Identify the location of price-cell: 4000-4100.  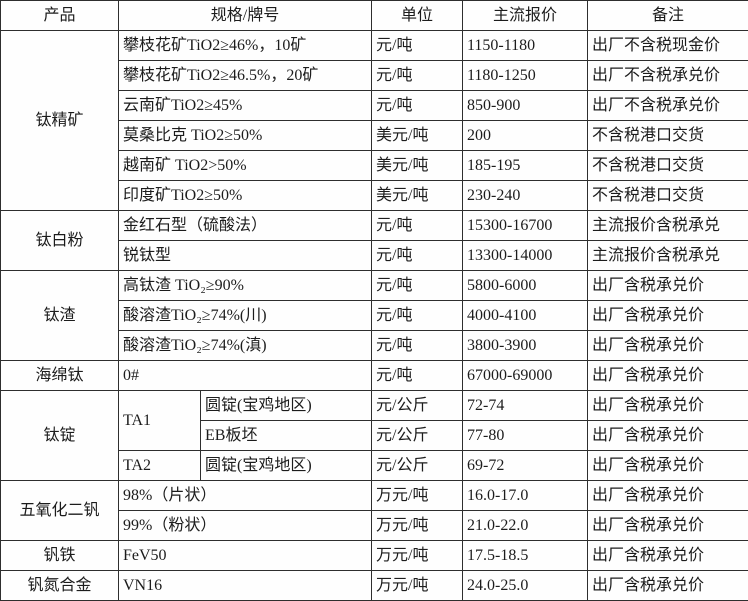
(525, 315).